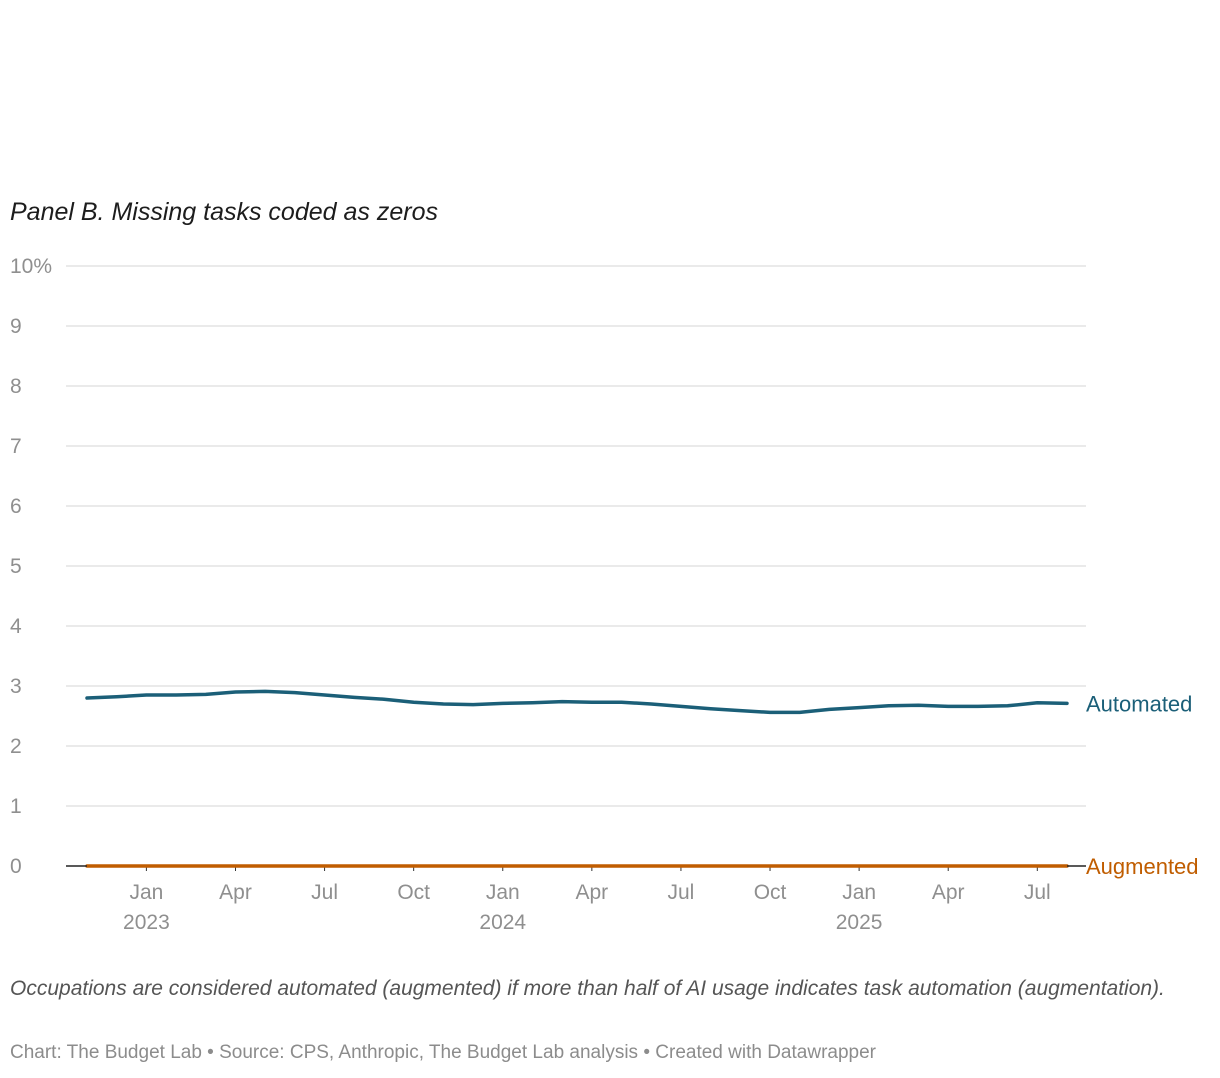 The height and width of the screenshot is (1078, 1220). I want to click on y-tick-label: 10%, so click(31, 266).